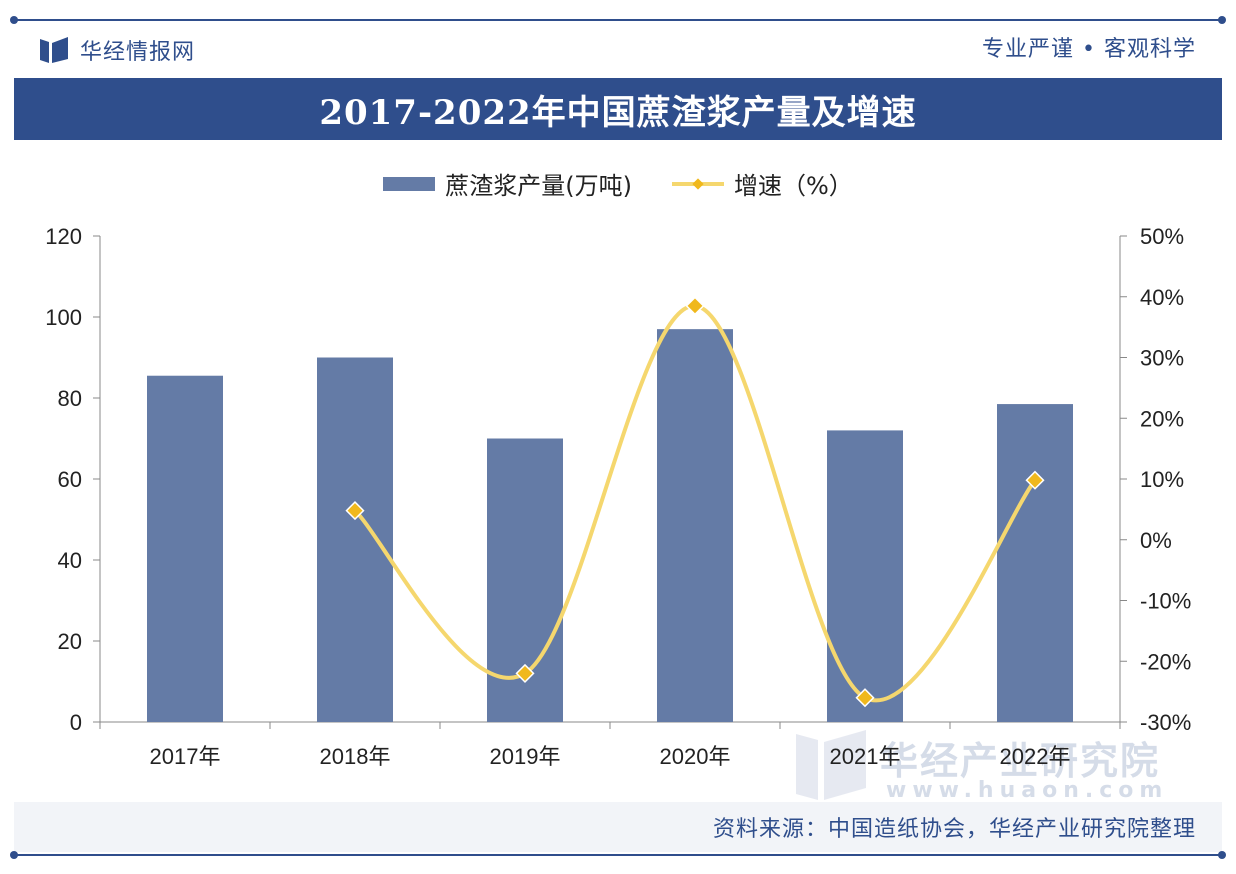  Describe the element at coordinates (865, 756) in the screenshot. I see `x-tick-label: 2021年` at that location.